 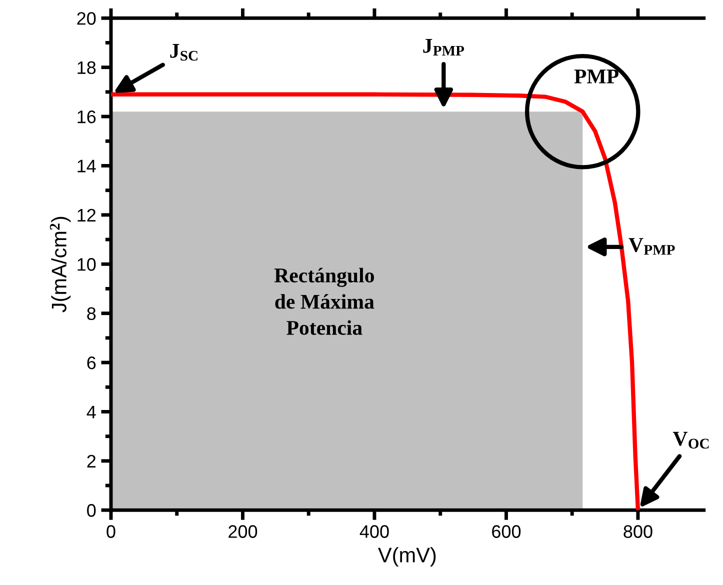 What do you see at coordinates (111, 531) in the screenshot?
I see `x-tick-label: 0` at bounding box center [111, 531].